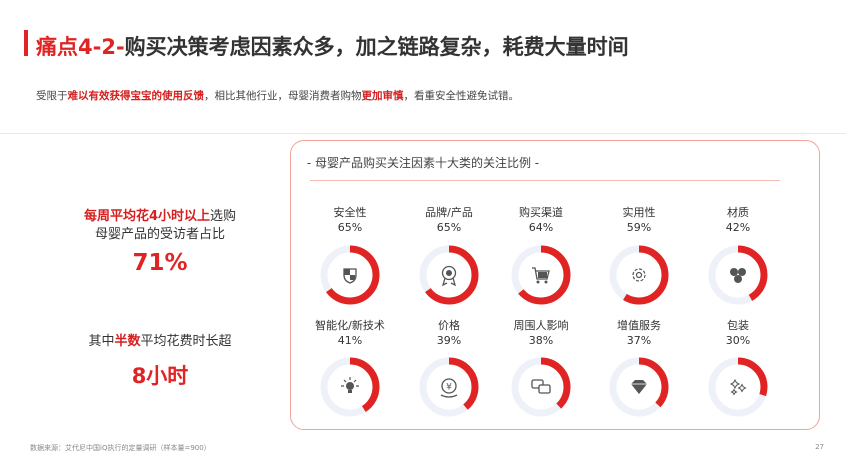 This screenshot has width=846, height=474. I want to click on page-title-rest: 购买决策考虑因素众多，加之链路复杂，耗费大量时间, so click(376, 47).